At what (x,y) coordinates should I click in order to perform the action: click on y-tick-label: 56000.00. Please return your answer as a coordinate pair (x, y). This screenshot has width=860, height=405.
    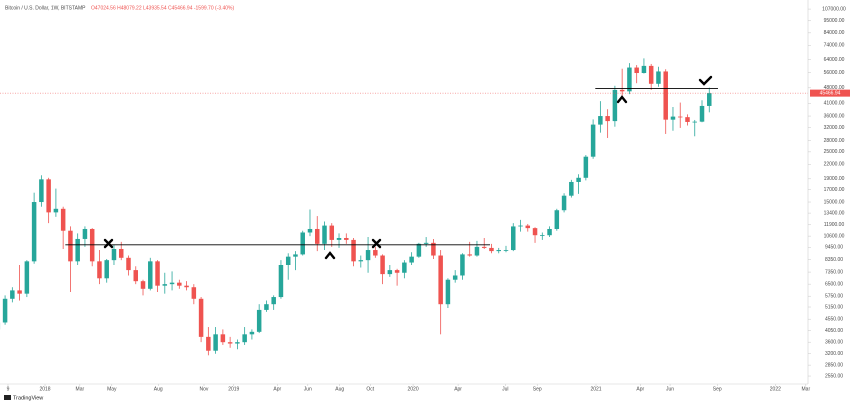
    Looking at the image, I should click on (834, 73).